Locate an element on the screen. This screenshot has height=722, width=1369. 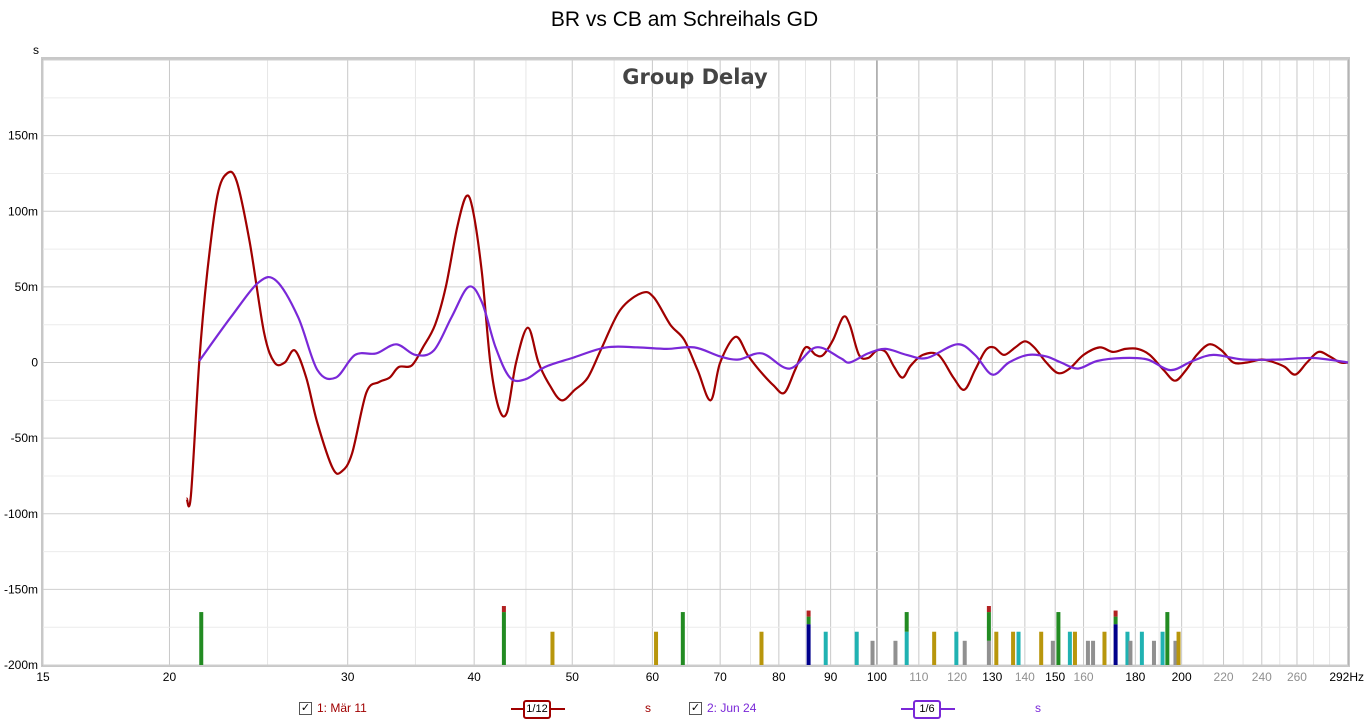
x-tick-label: 50 is located at coordinates (573, 677).